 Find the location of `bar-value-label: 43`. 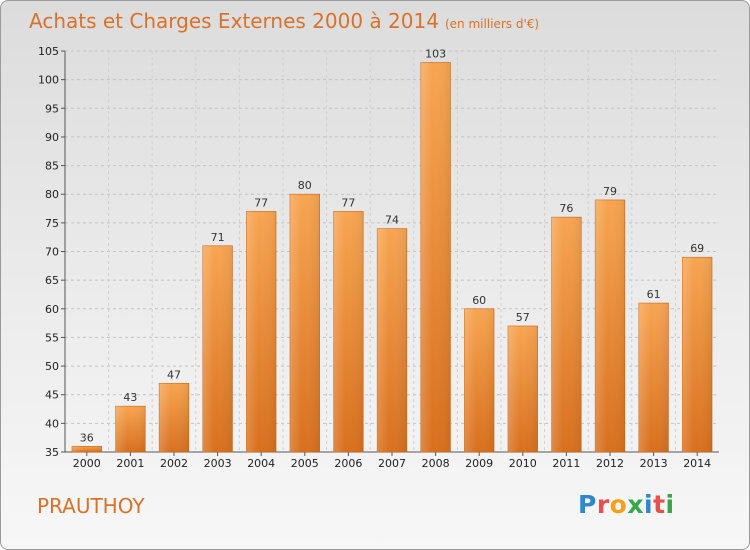

bar-value-label: 43 is located at coordinates (130, 397).